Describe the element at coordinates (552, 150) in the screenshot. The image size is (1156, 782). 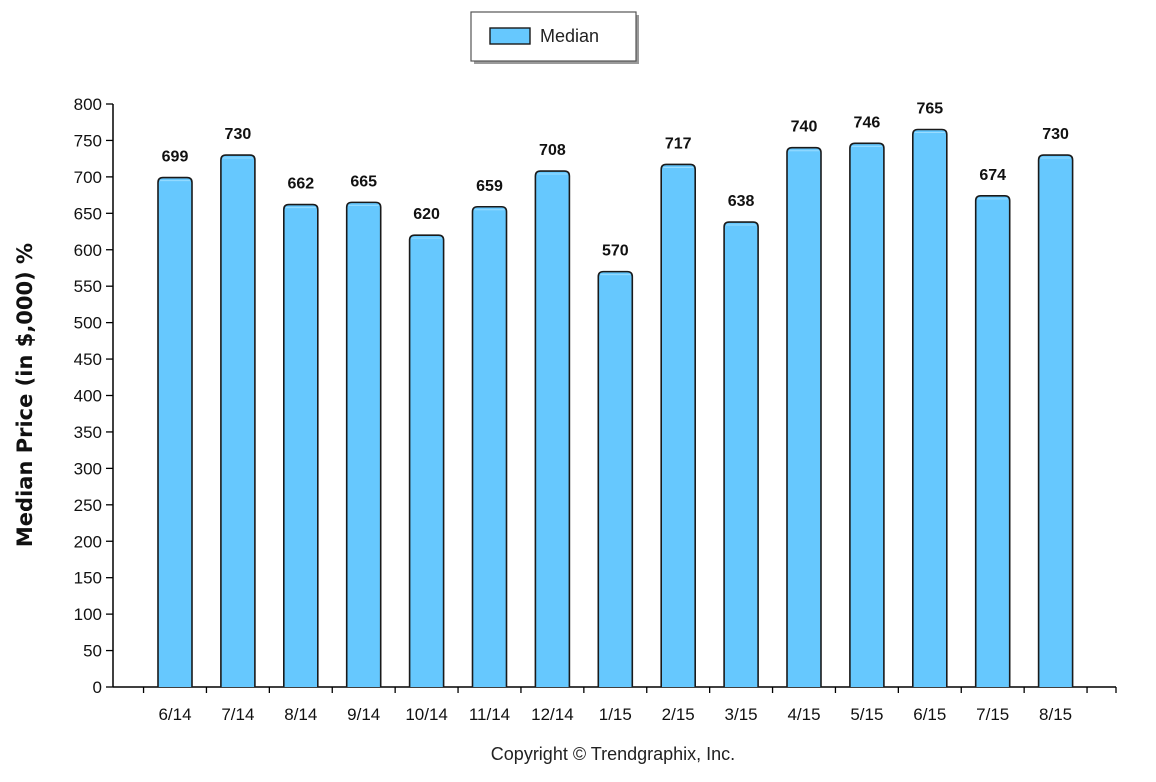
I see `bar-value-label: 708` at that location.